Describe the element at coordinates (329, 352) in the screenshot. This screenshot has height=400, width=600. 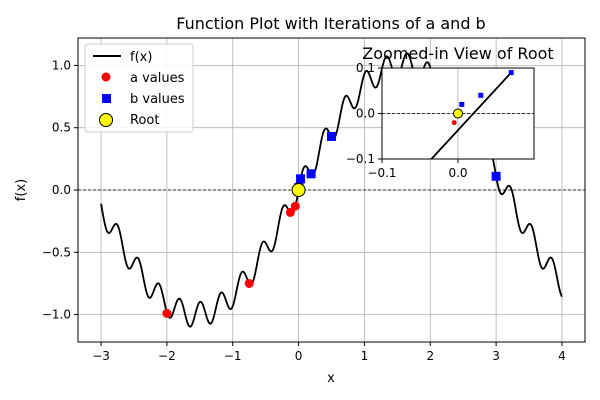
I see `x-axis-ticks: −3 −2 −1 0 1 2 3 4` at that location.